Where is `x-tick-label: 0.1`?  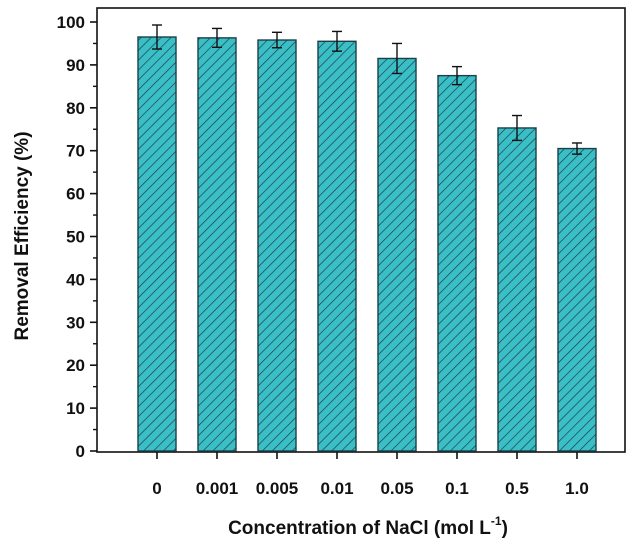
x-tick-label: 0.1 is located at coordinates (457, 488).